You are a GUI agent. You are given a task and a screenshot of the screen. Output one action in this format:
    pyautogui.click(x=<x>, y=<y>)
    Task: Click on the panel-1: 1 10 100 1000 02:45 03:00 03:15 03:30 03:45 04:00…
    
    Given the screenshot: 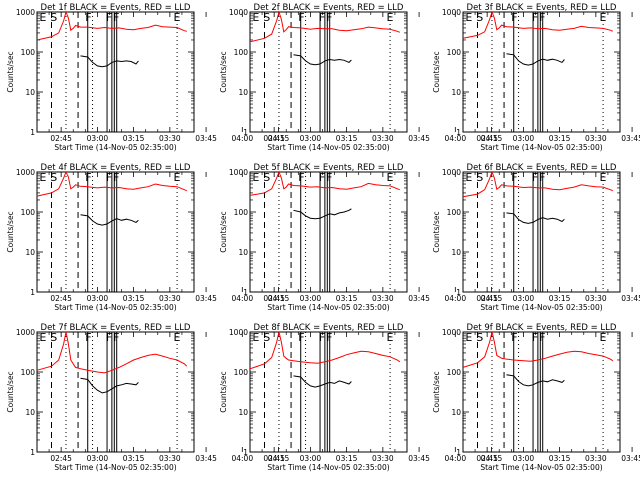 What is the action you would take?
    pyautogui.click(x=148, y=77)
    